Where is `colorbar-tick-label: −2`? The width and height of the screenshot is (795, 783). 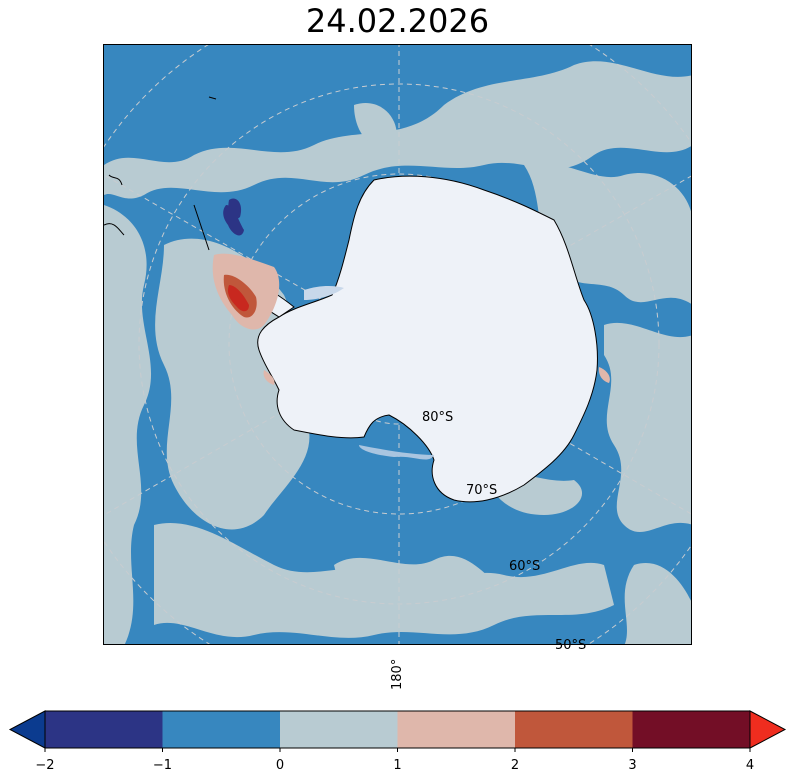
colorbar-tick-label: −2 is located at coordinates (45, 765).